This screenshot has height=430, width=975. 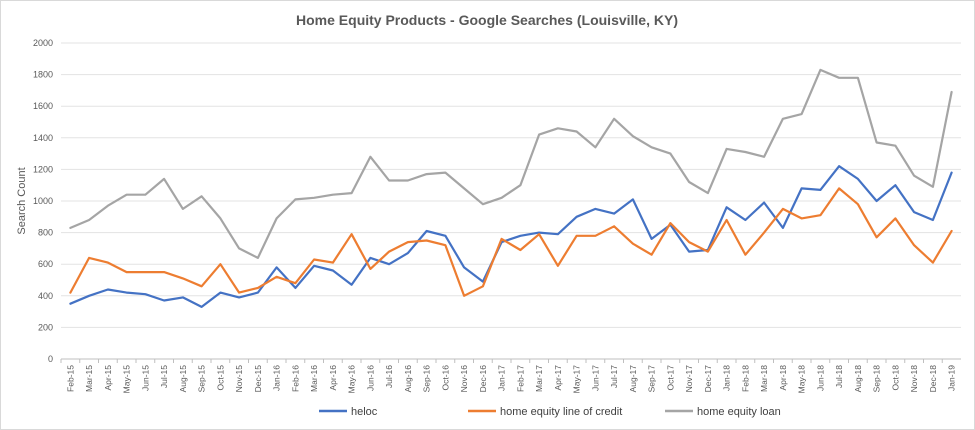 I want to click on y-axis-label: Search Count, so click(x=22, y=200).